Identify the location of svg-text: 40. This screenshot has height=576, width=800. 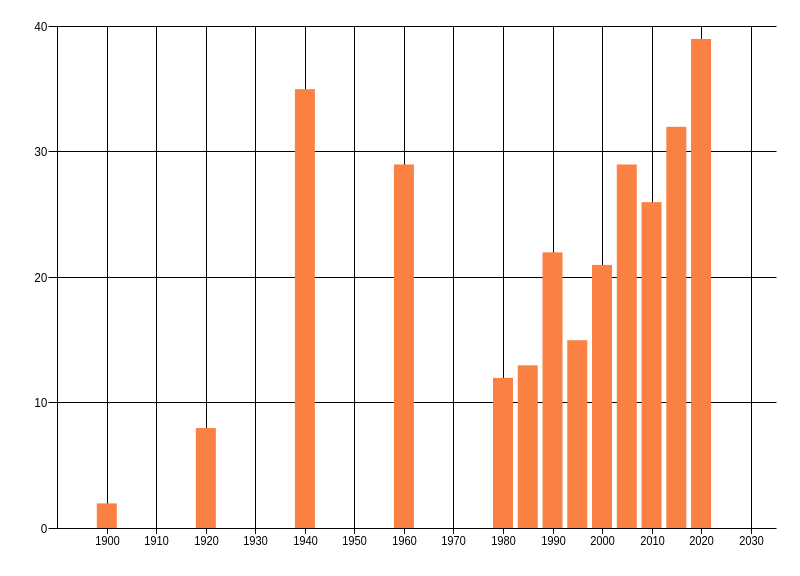
(40, 27).